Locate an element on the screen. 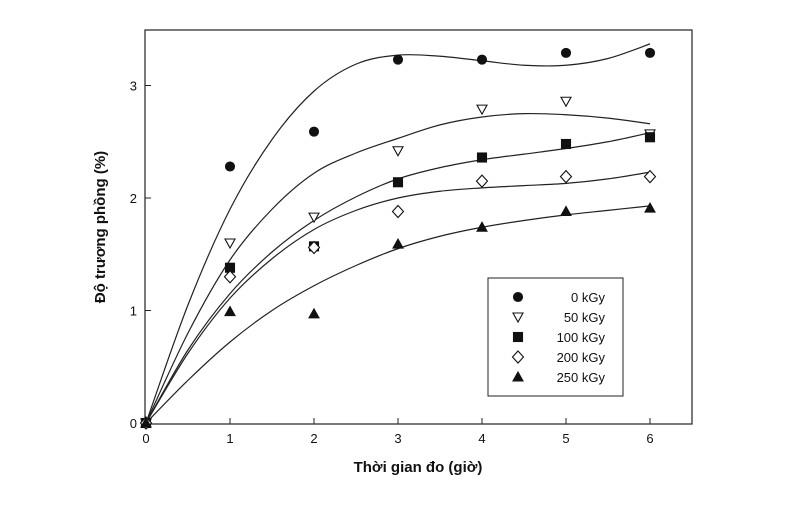 This screenshot has height=522, width=797. x-tick-label-5: 5 is located at coordinates (565, 438).